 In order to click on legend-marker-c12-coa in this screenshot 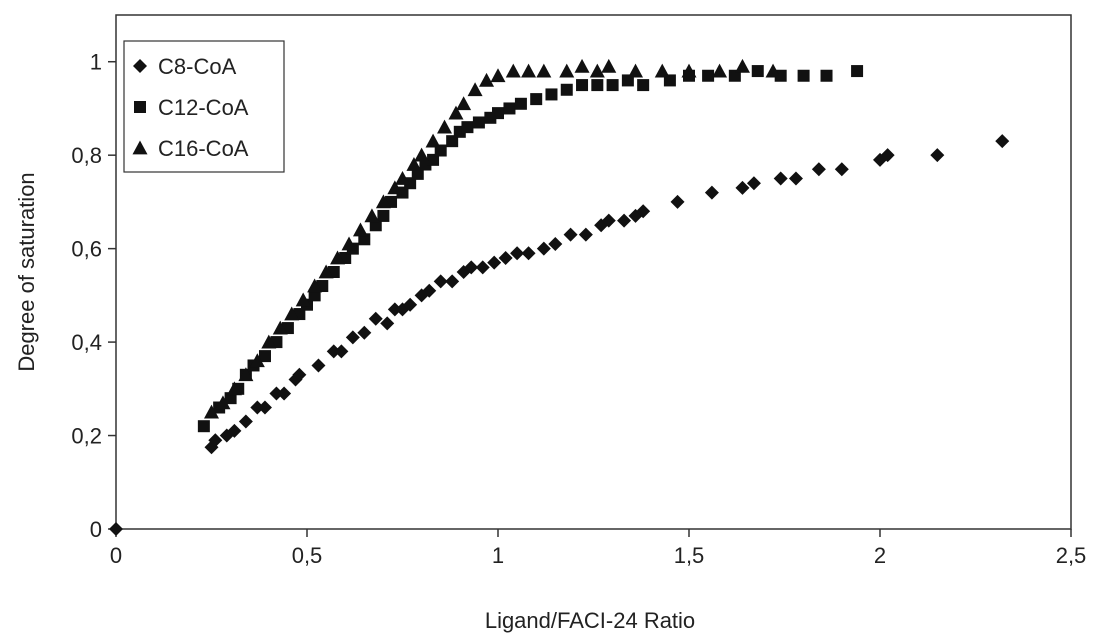, I will do `click(140, 107)`.